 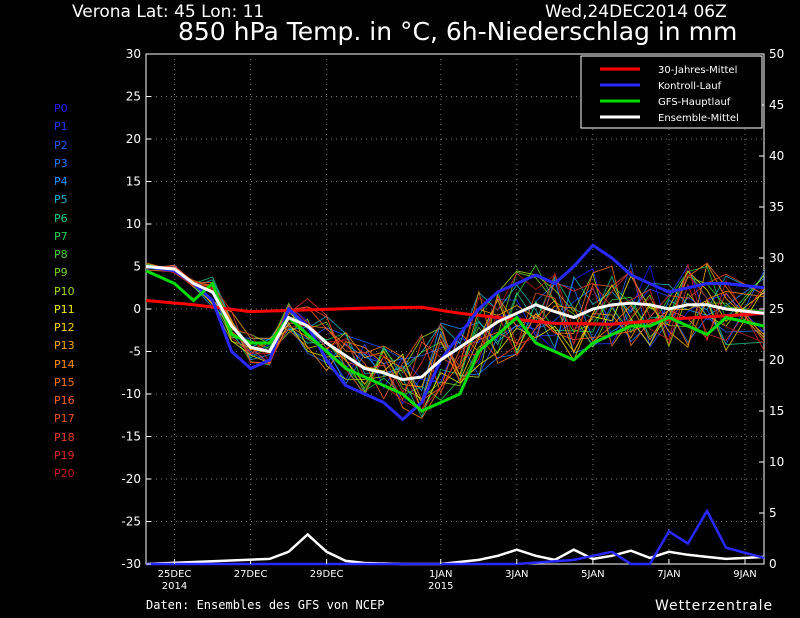 What do you see at coordinates (251, 574) in the screenshot?
I see `x-tick-label: 27DEC` at bounding box center [251, 574].